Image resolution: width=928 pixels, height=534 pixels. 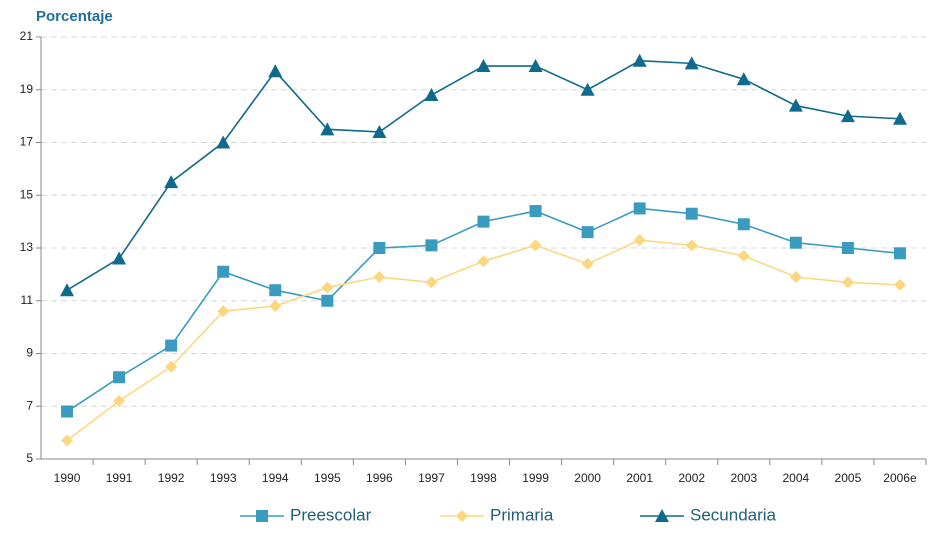 What do you see at coordinates (691, 478) in the screenshot?
I see `x-tick-label: 2002` at bounding box center [691, 478].